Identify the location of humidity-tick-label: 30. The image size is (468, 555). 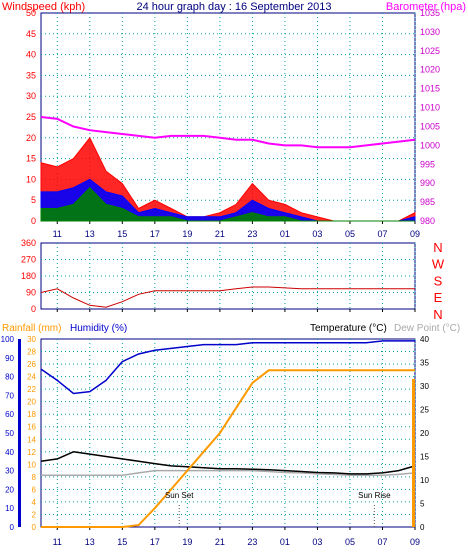
(9, 471).